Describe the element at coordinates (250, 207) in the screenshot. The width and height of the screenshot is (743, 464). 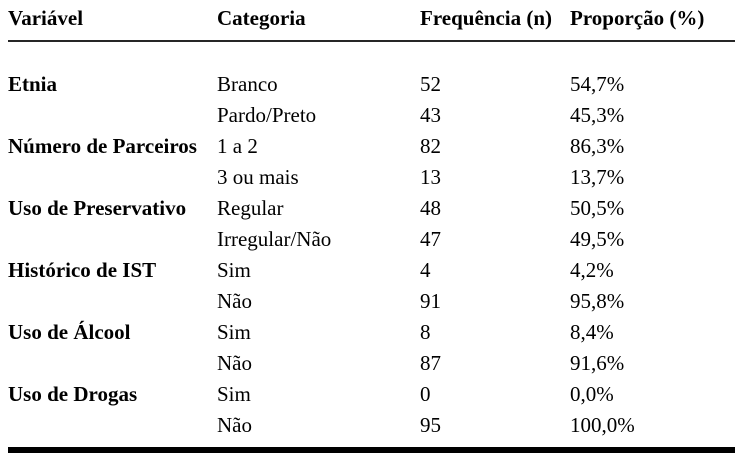
I see `category-cell: Regular` at that location.